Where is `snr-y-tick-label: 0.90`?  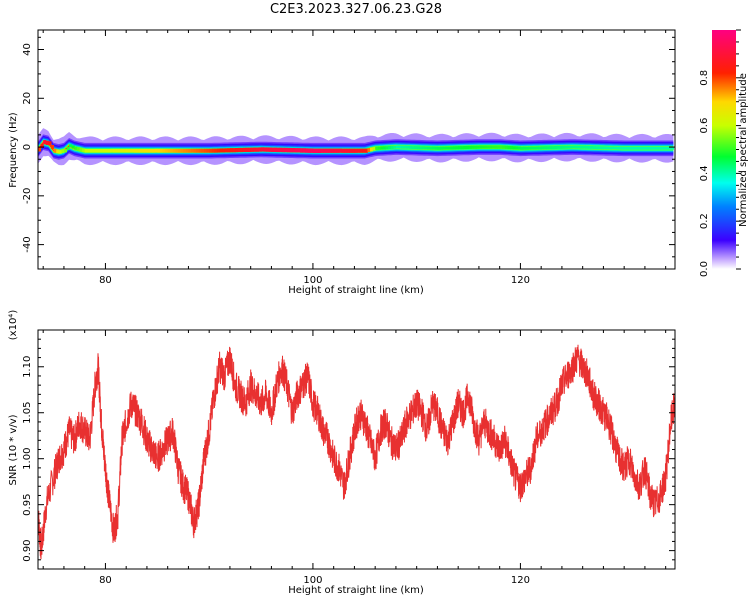
snr-y-tick-label: 0.90 is located at coordinates (27, 550).